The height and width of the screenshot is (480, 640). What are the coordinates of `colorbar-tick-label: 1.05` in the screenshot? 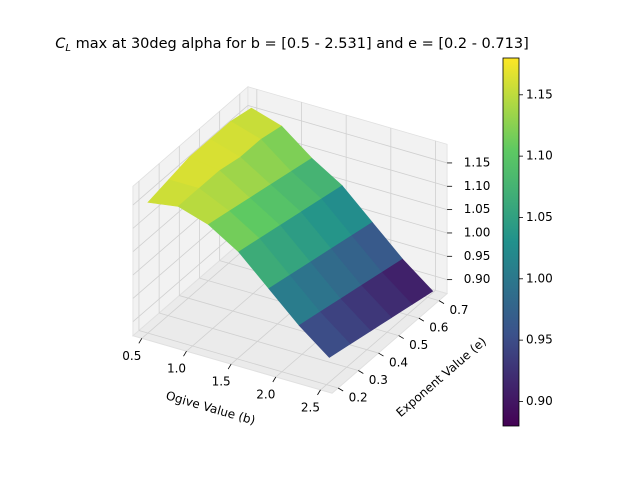 It's located at (539, 217).